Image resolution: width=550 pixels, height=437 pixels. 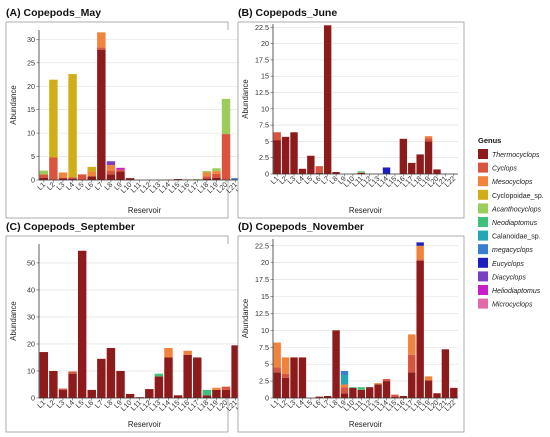 What do you see at coordinates (111, 163) in the screenshot?
I see `bar-segment-L8-diacyclops` at bounding box center [111, 163].